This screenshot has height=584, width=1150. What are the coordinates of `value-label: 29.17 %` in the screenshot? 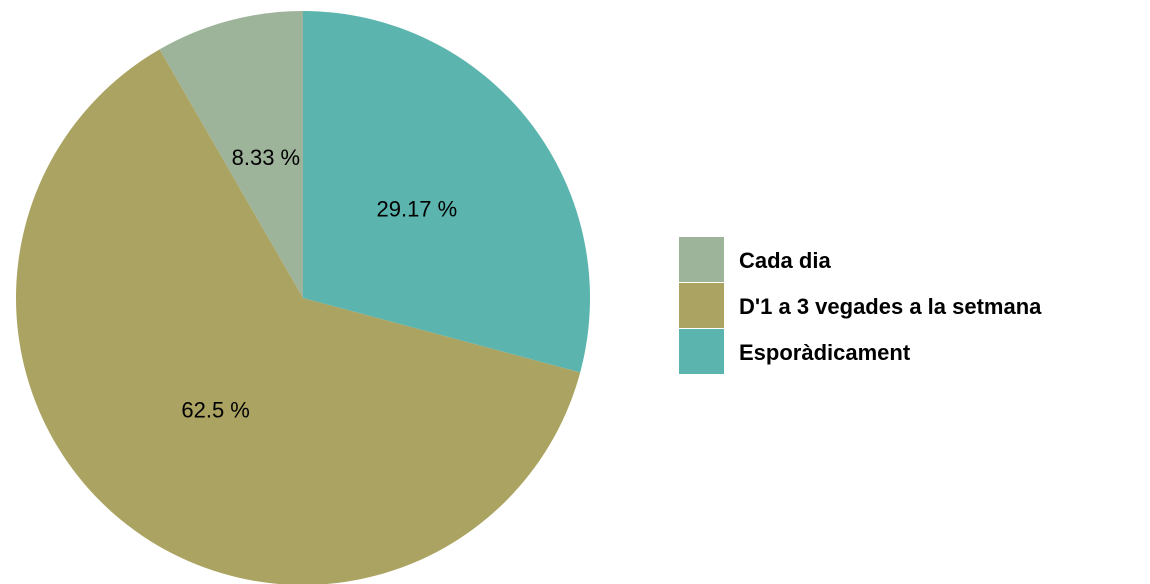 It's located at (416, 208).